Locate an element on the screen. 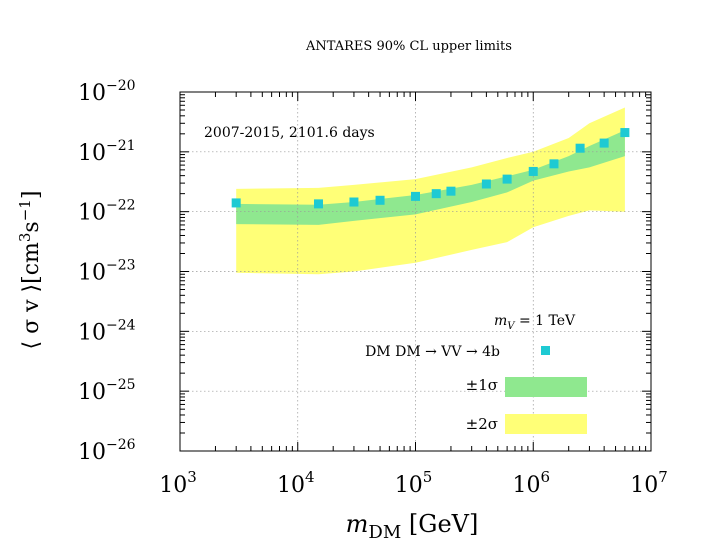  x-tick-label: 10⁵ is located at coordinates (414, 483).